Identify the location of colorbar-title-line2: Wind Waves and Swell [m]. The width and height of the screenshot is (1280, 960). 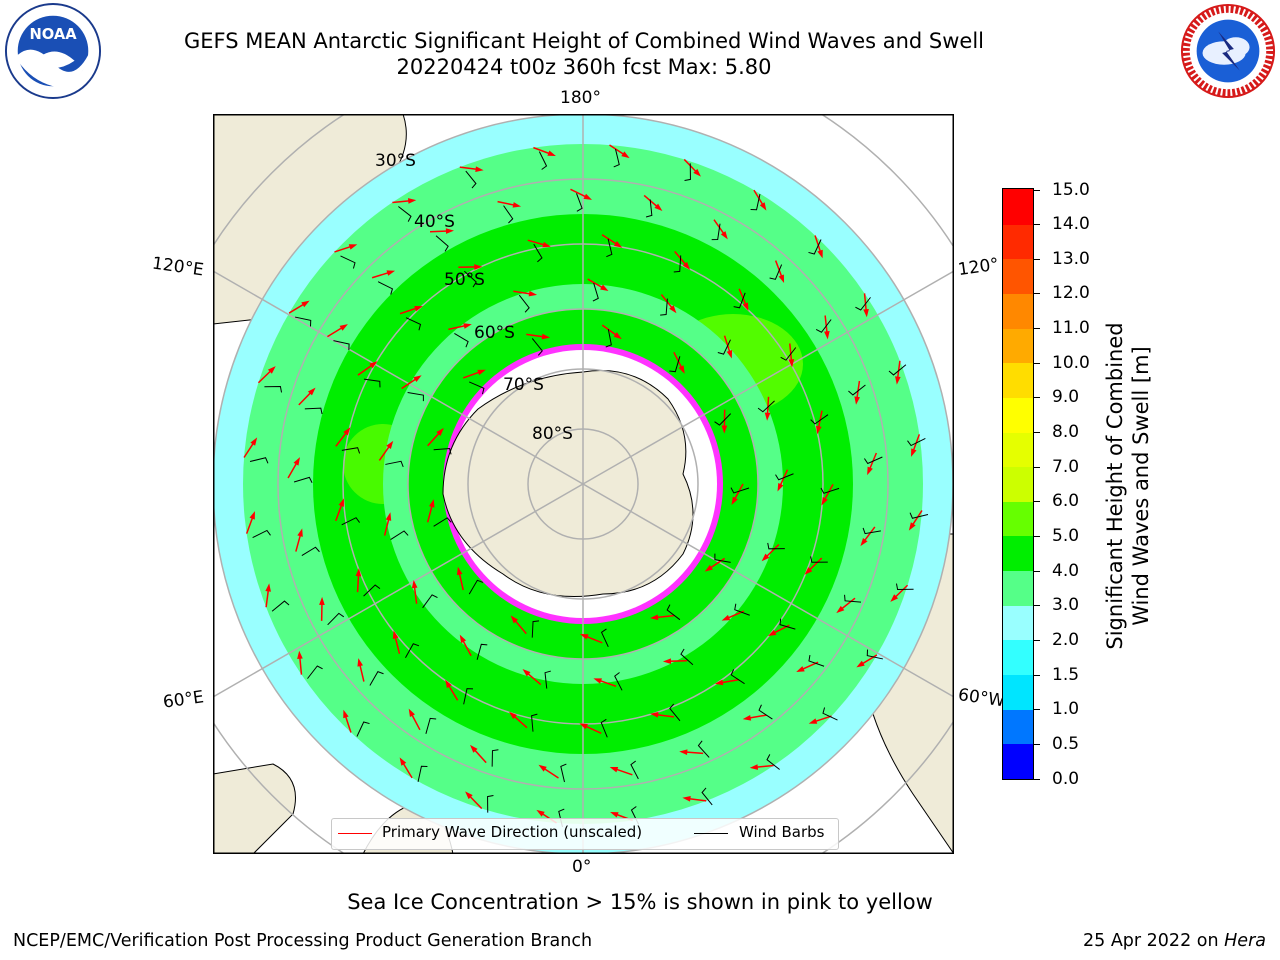
(1141, 486).